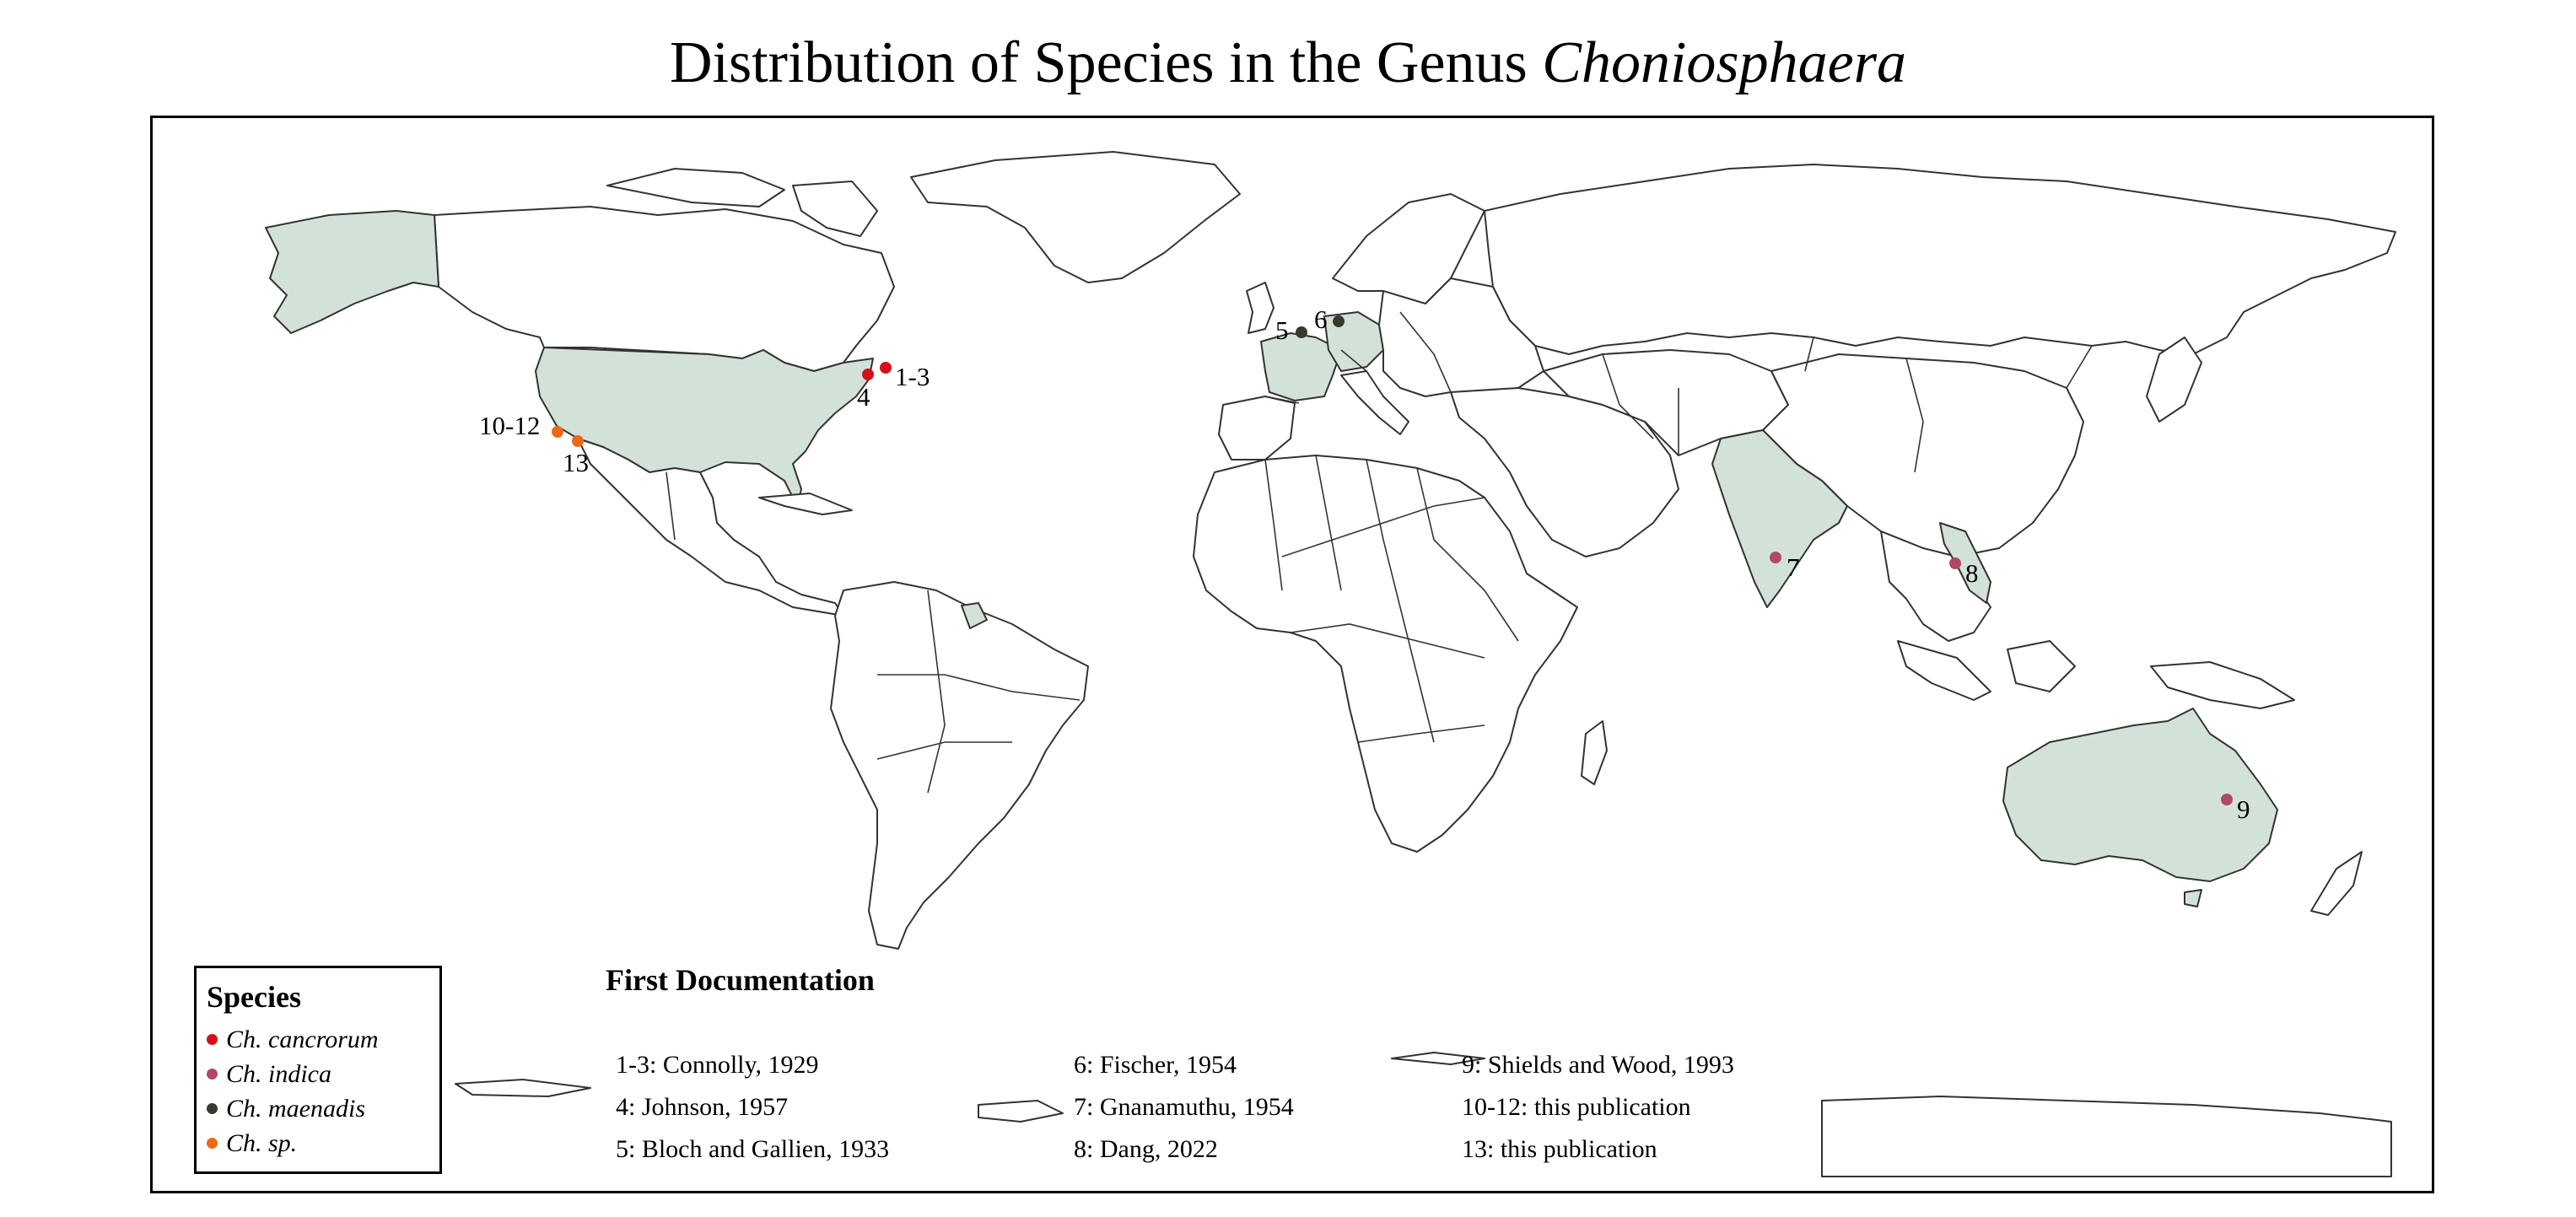 This screenshot has width=2576, height=1217. I want to click on land-antarctica, so click(523, 1088).